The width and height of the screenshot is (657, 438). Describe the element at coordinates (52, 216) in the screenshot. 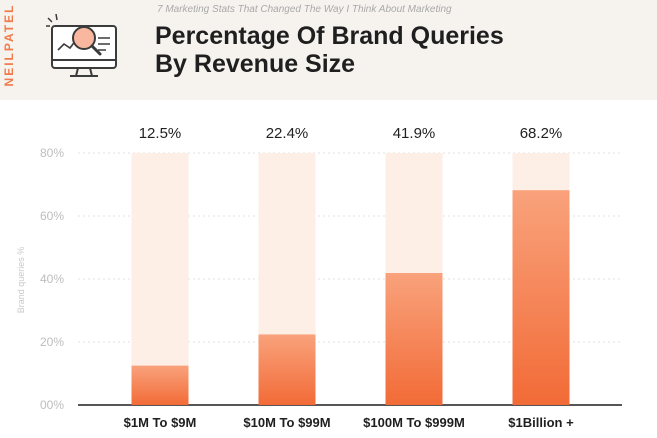

I see `y-tick-label: 60%` at that location.